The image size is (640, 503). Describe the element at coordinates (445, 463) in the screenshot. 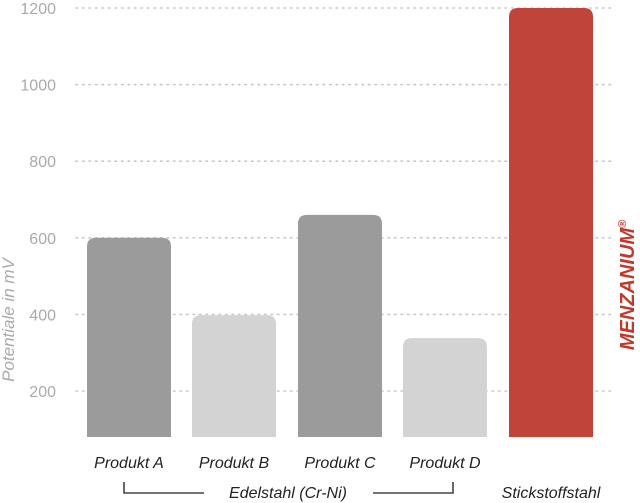

I see `x-tick-produkt-d: Produkt D` at that location.